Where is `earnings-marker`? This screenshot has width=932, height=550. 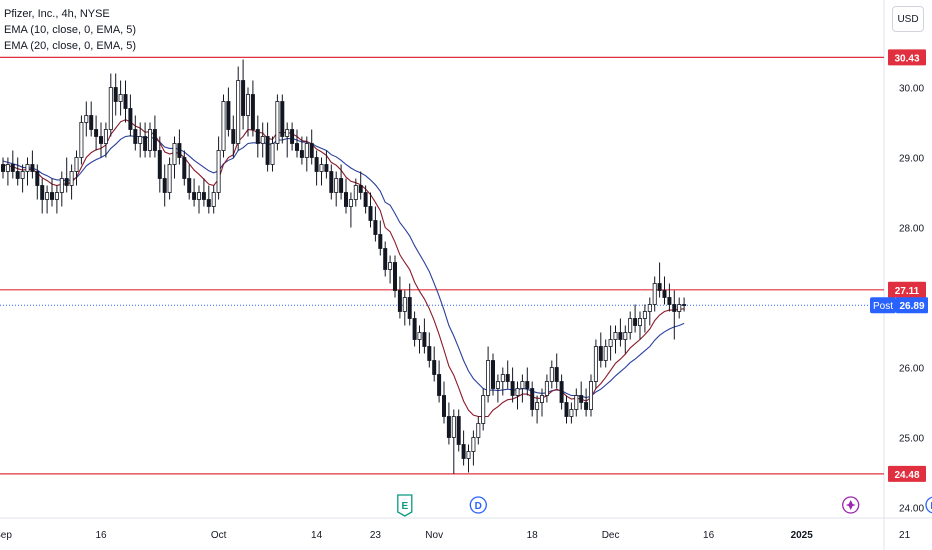
earnings-marker is located at coordinates (405, 505).